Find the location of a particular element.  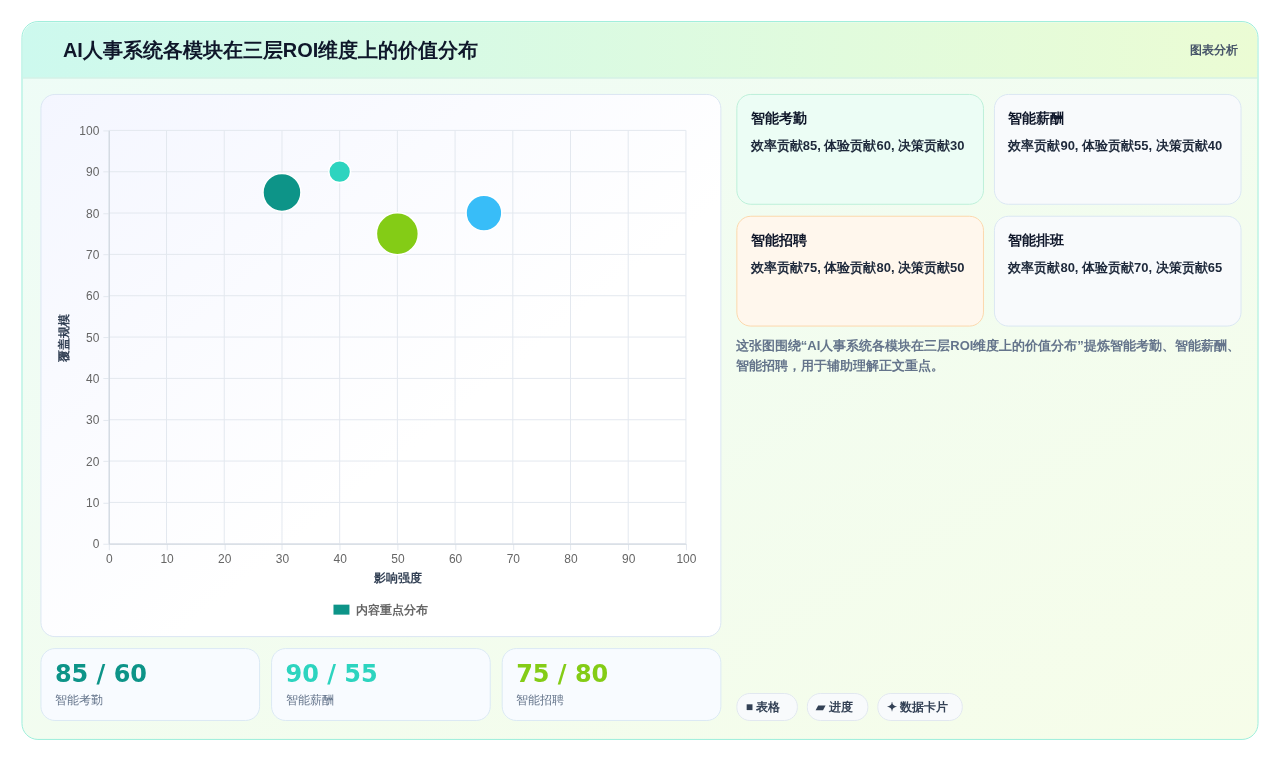

y-tick-label: 70 is located at coordinates (93, 254).